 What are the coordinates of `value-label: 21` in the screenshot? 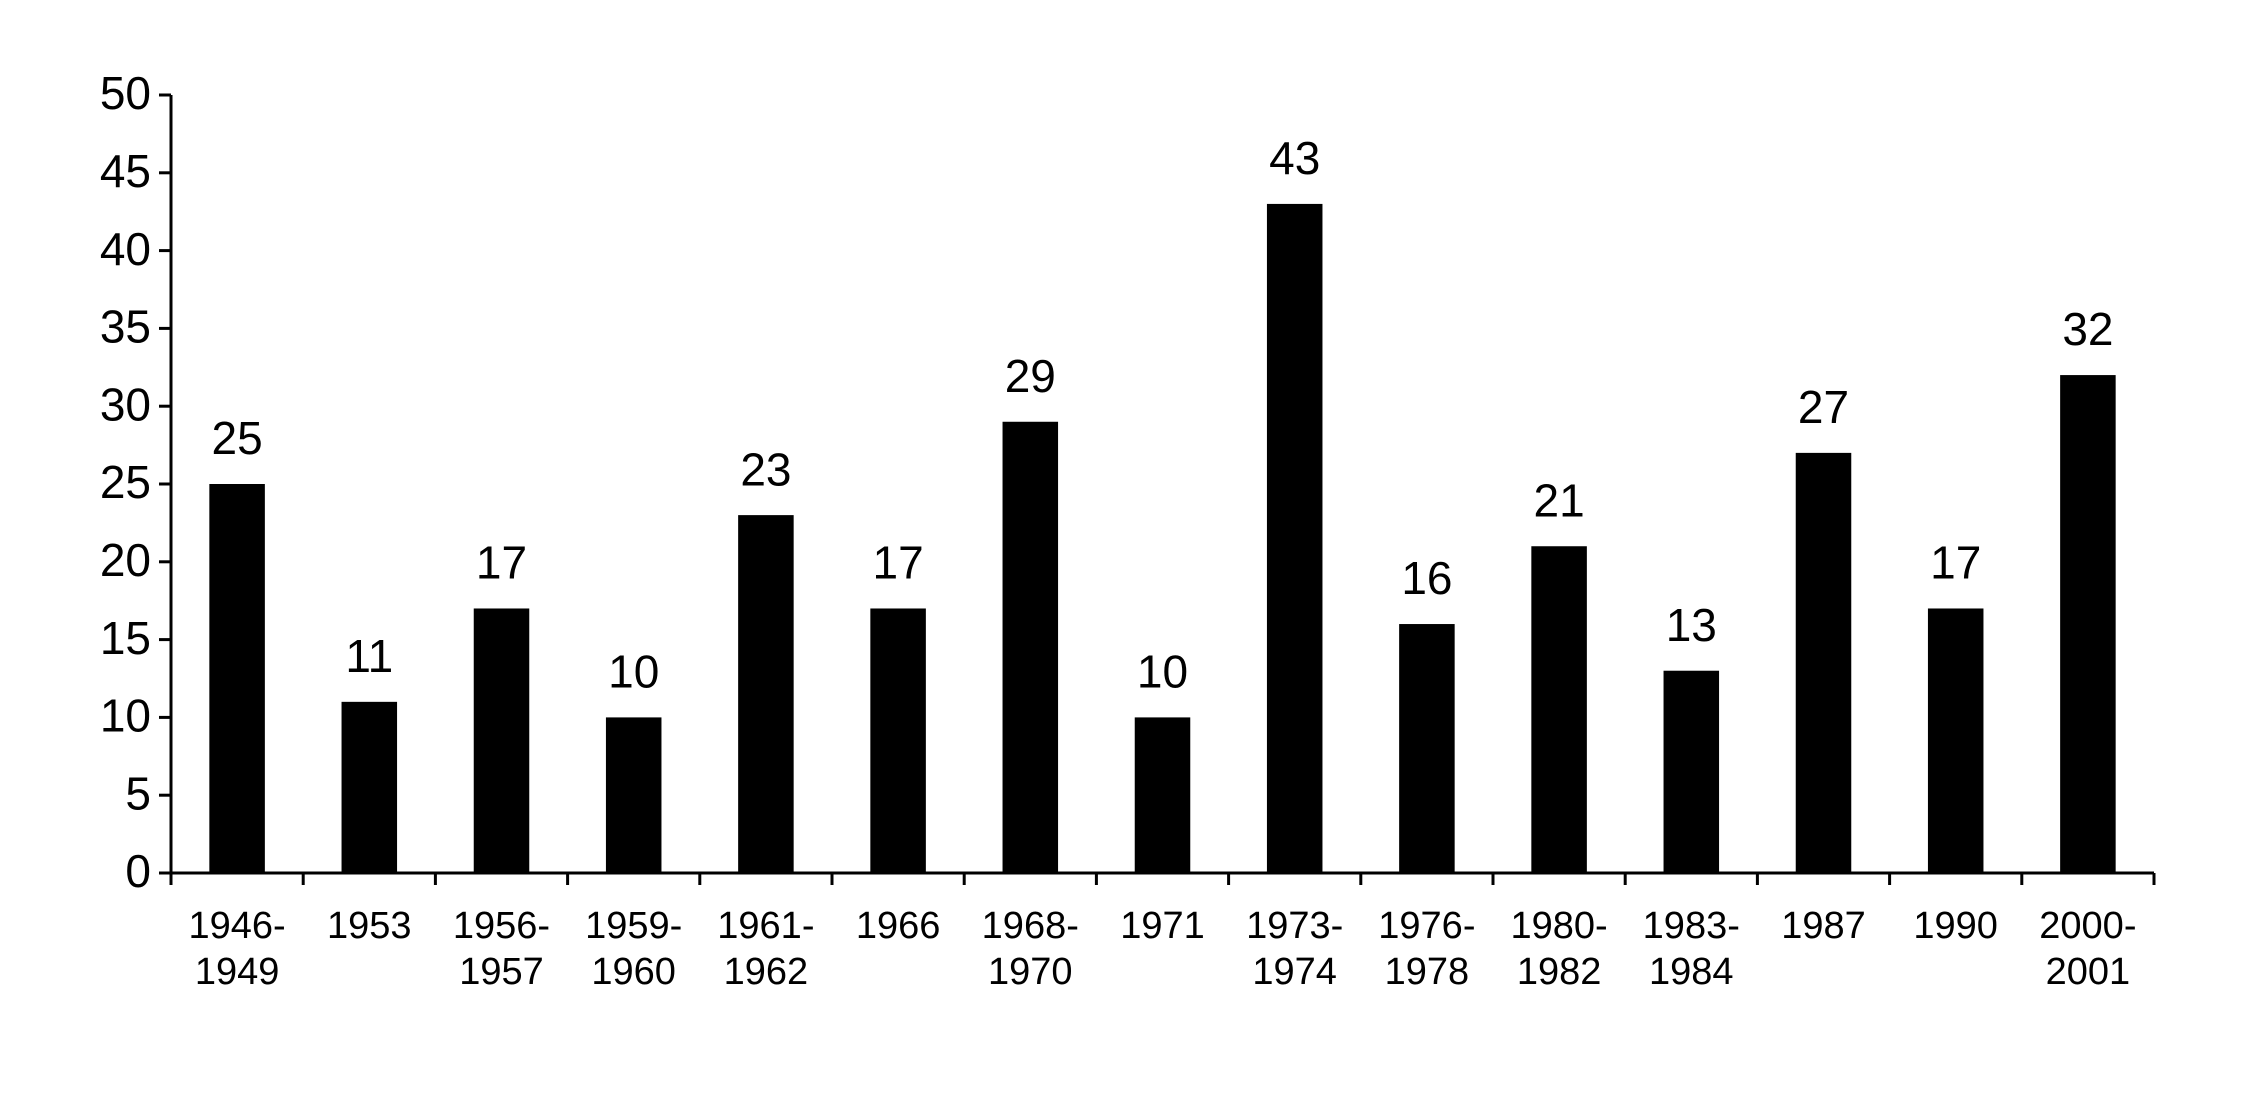 It's located at (1559, 500).